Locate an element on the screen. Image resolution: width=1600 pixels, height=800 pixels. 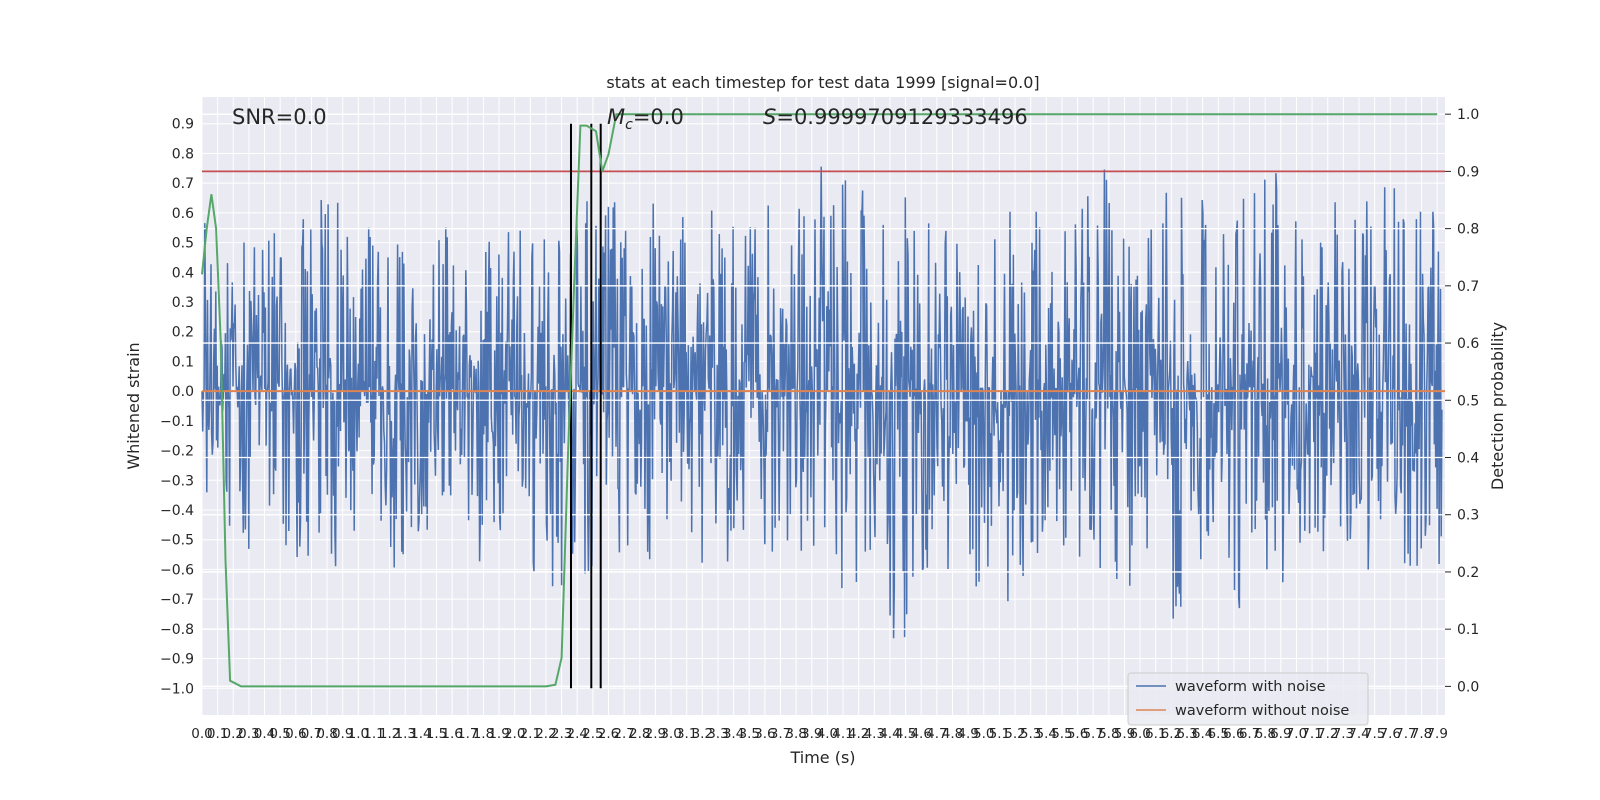
x-tick-label: 0.0 is located at coordinates (201, 734).